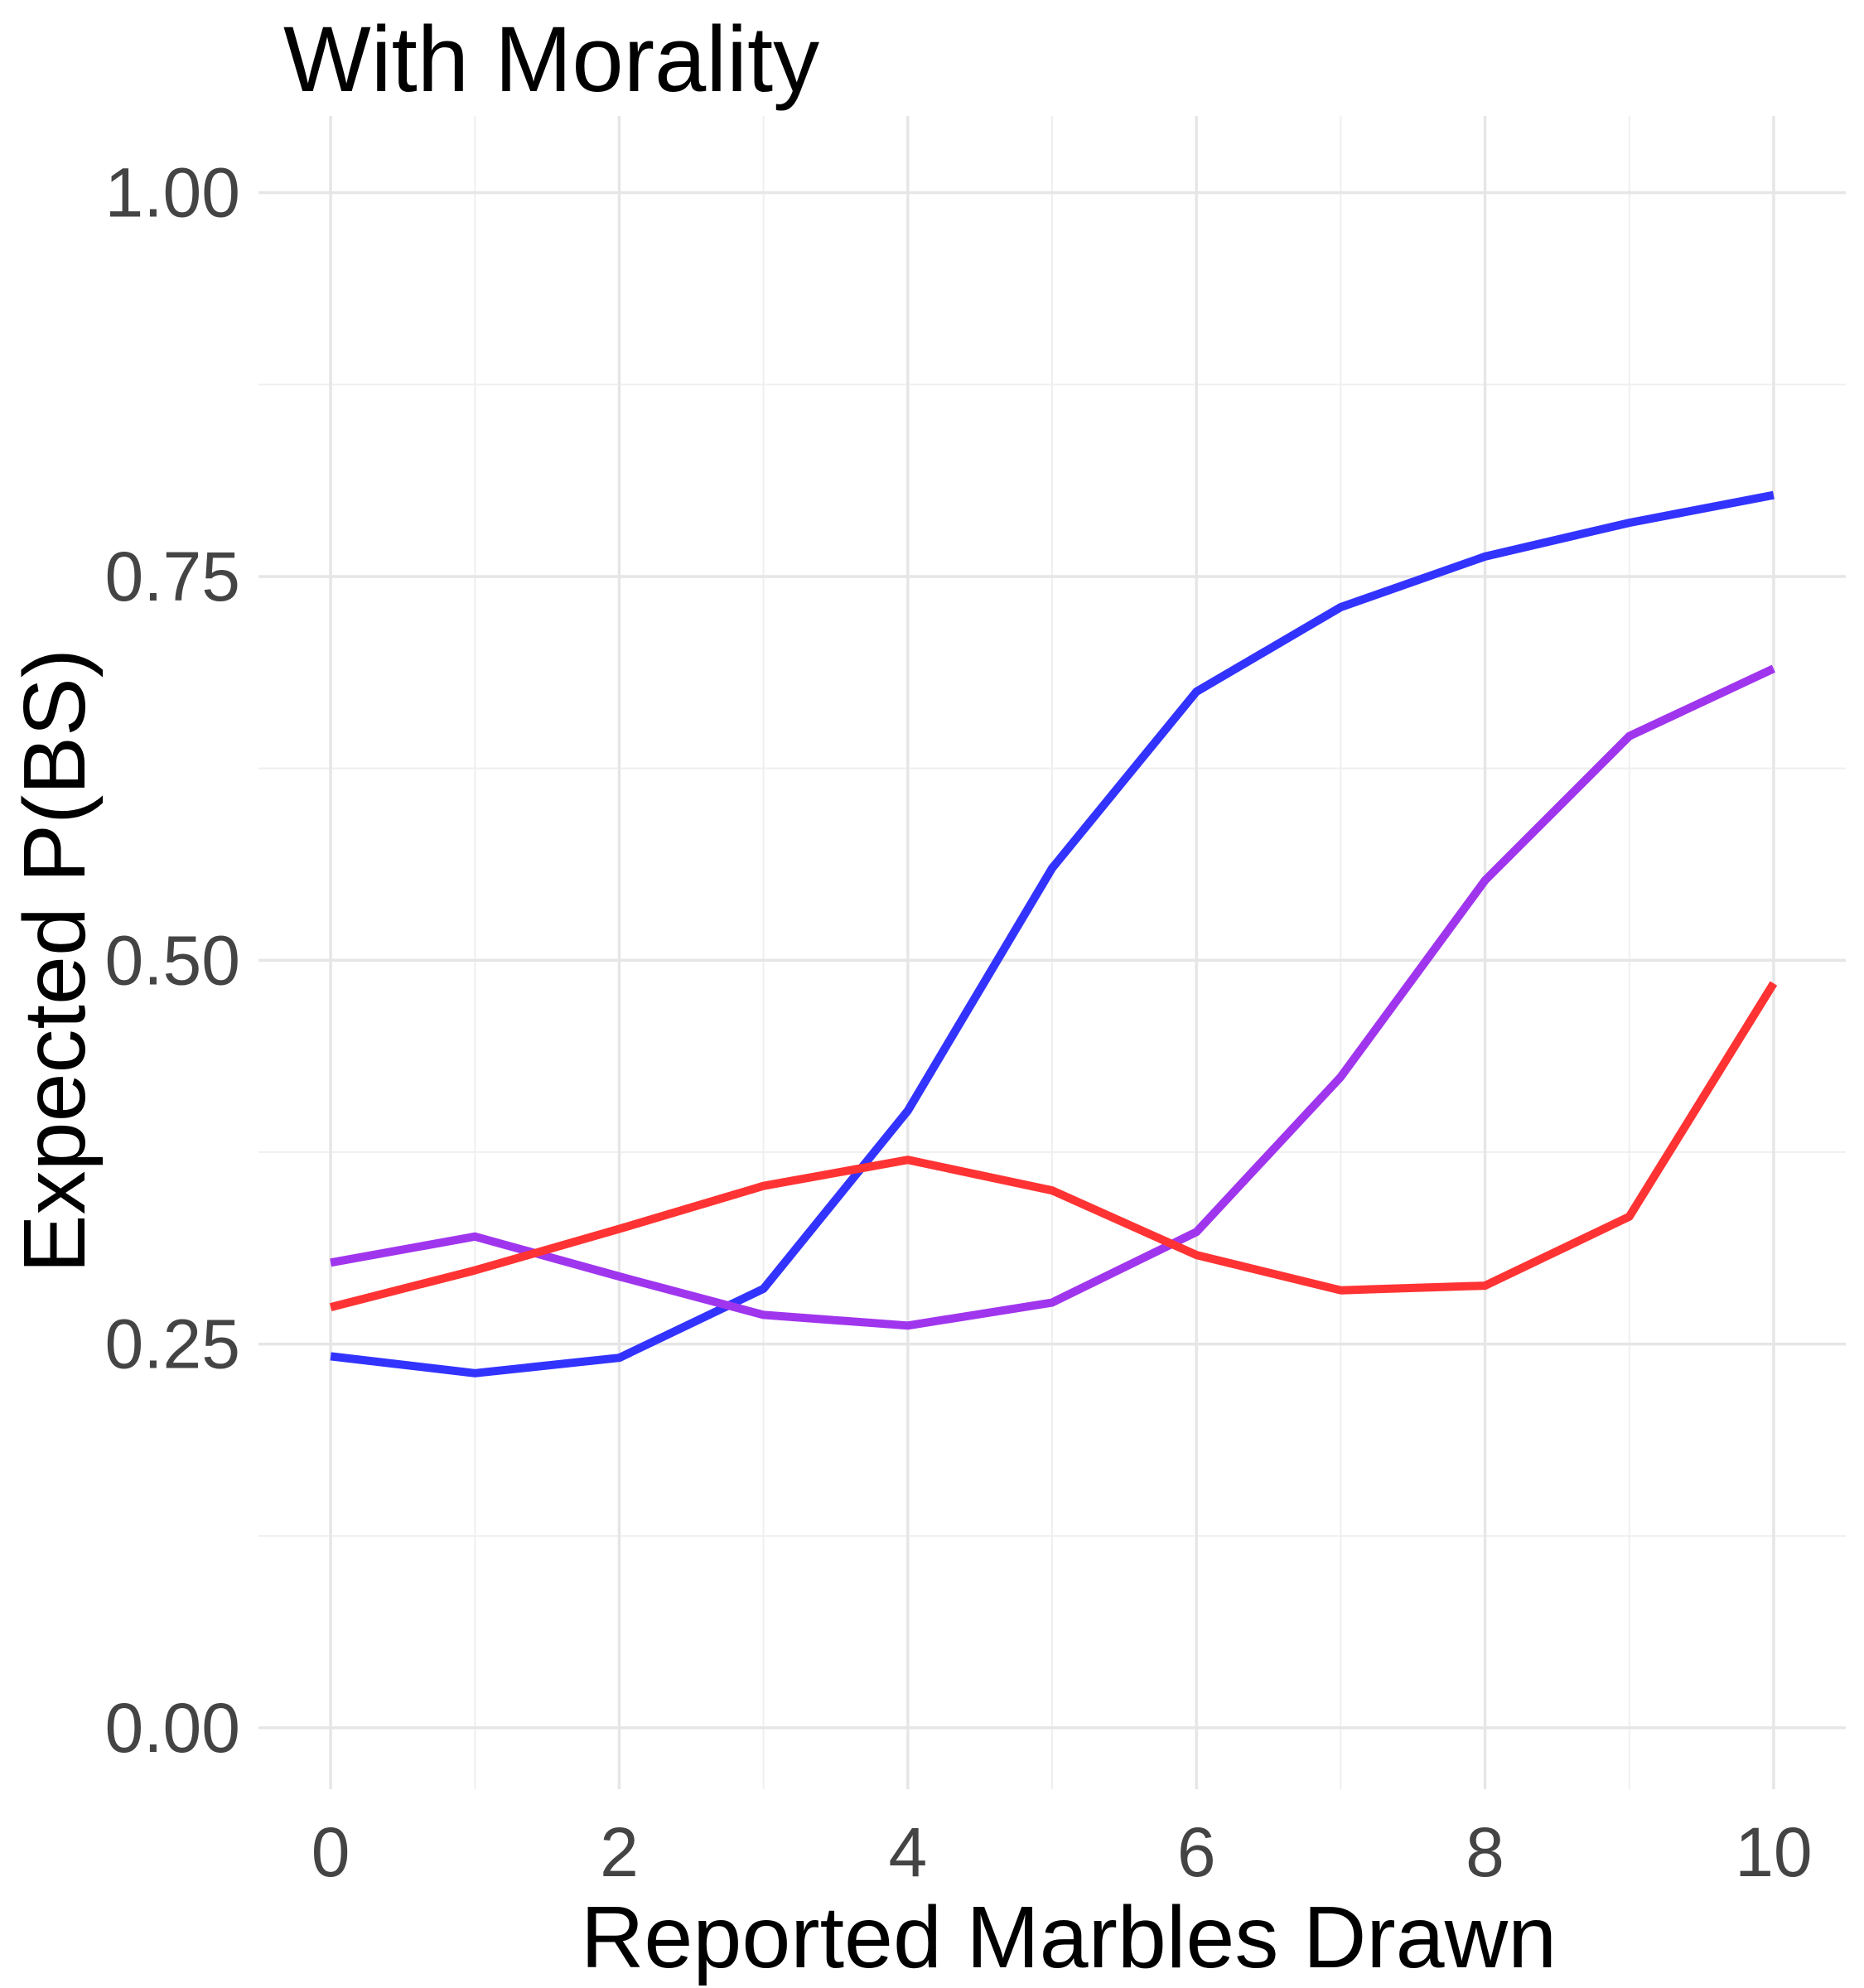 Image resolution: width=1864 pixels, height=1988 pixels. I want to click on x-axis-tick-labels: 0 2 4 6 8 10, so click(1062, 1852).